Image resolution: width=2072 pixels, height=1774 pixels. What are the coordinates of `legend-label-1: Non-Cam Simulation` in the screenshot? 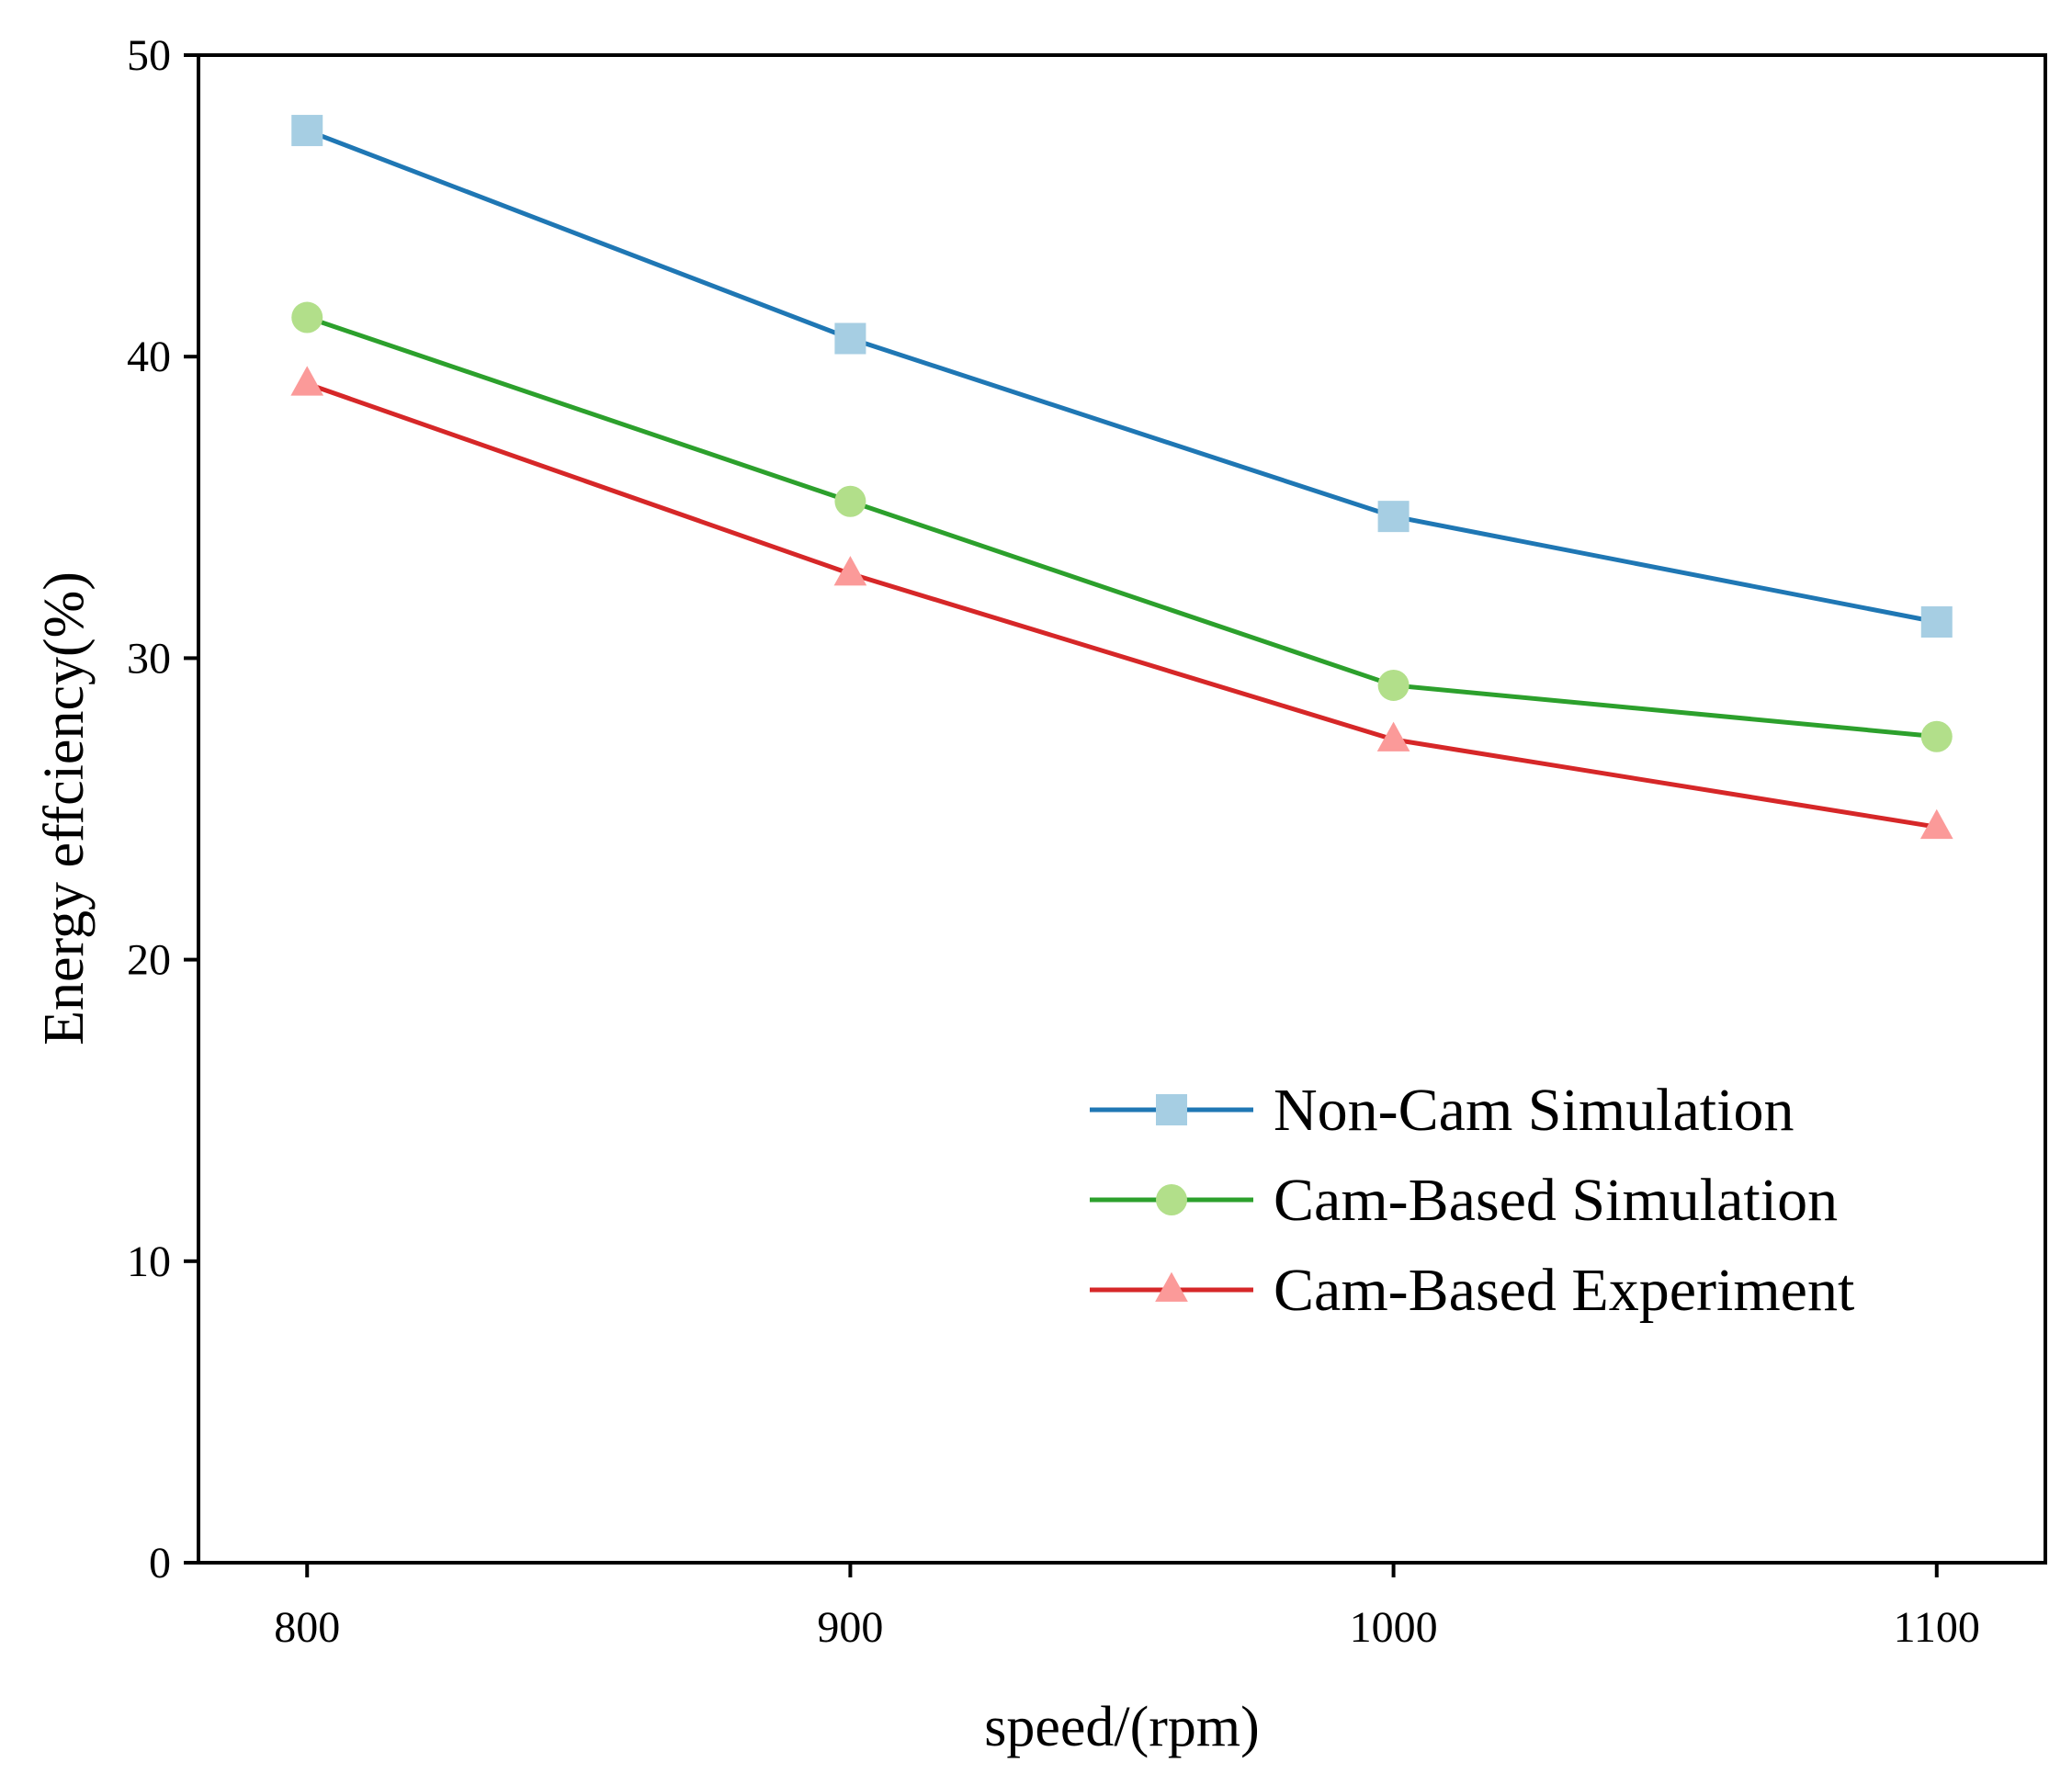 It's located at (1534, 1110).